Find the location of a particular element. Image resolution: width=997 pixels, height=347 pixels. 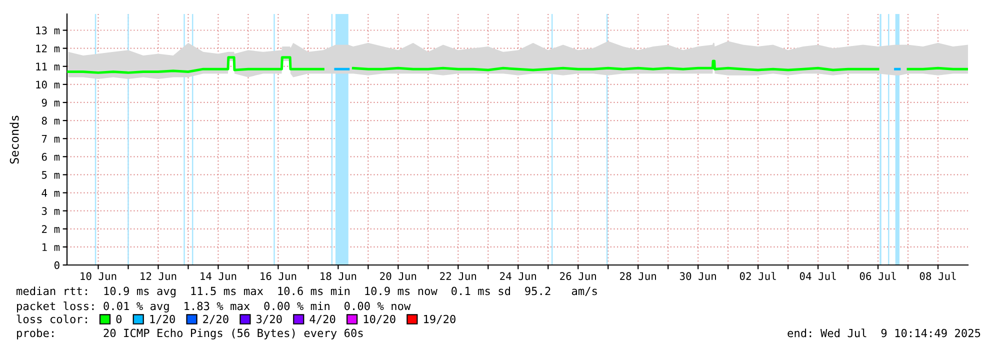

y-tick-label: 5 m is located at coordinates (51, 175).